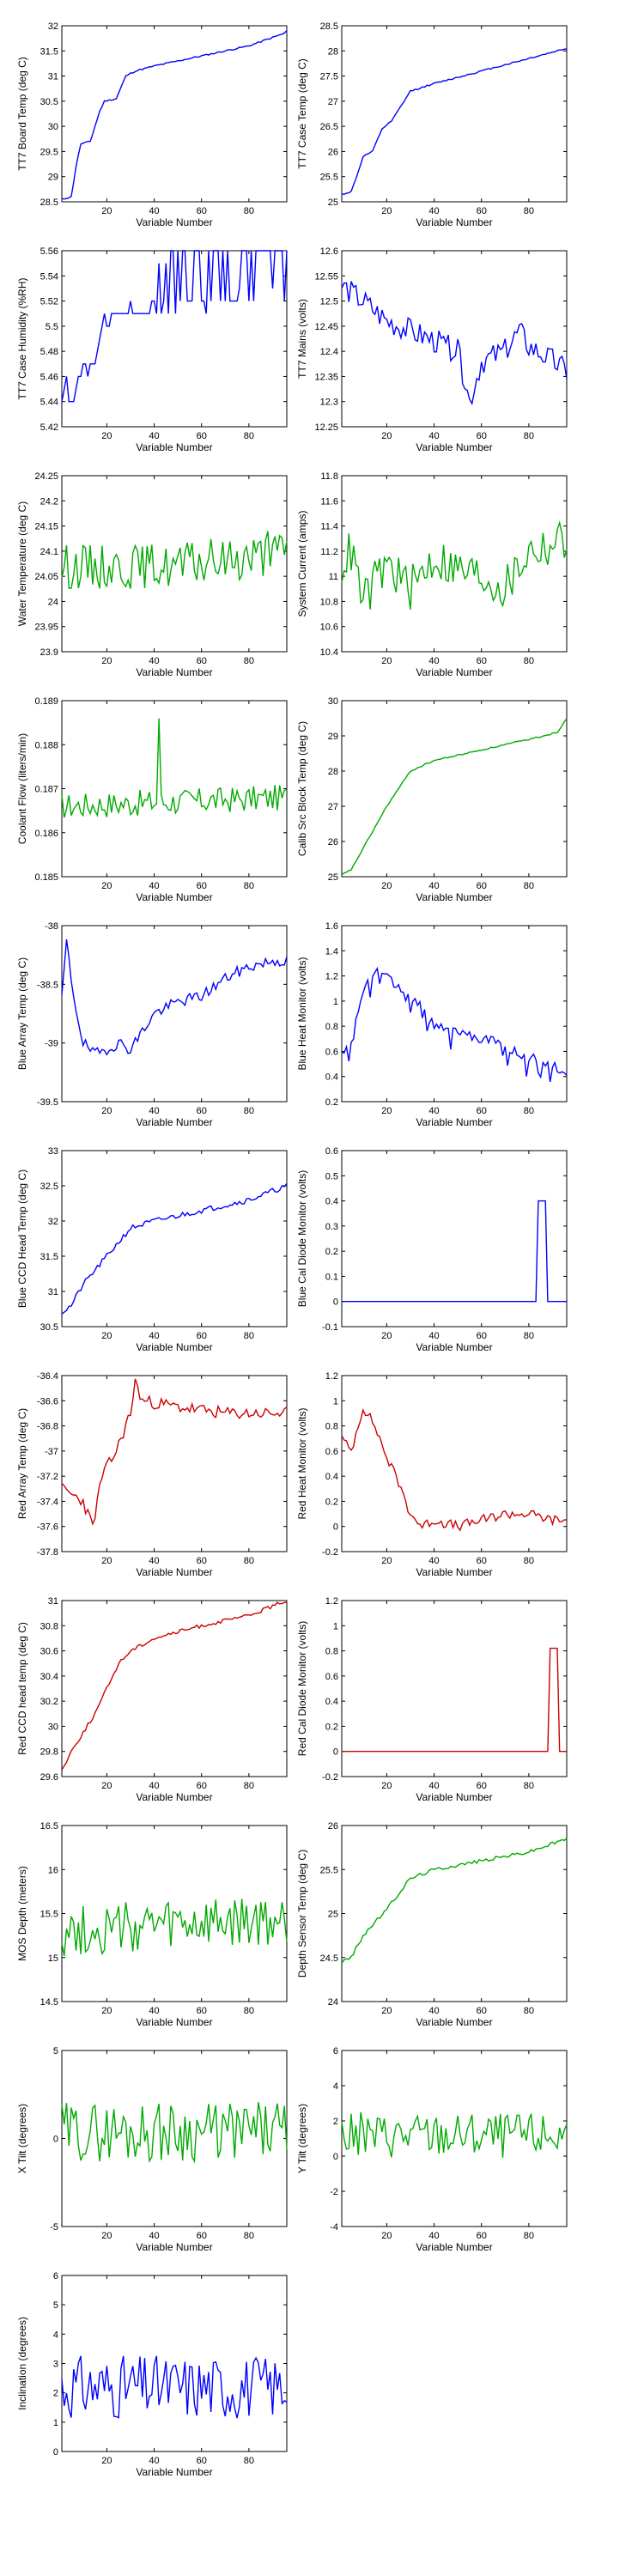 The width and height of the screenshot is (644, 2576). Describe the element at coordinates (333, 1915) in the screenshot. I see `y-tick-label: 25` at that location.